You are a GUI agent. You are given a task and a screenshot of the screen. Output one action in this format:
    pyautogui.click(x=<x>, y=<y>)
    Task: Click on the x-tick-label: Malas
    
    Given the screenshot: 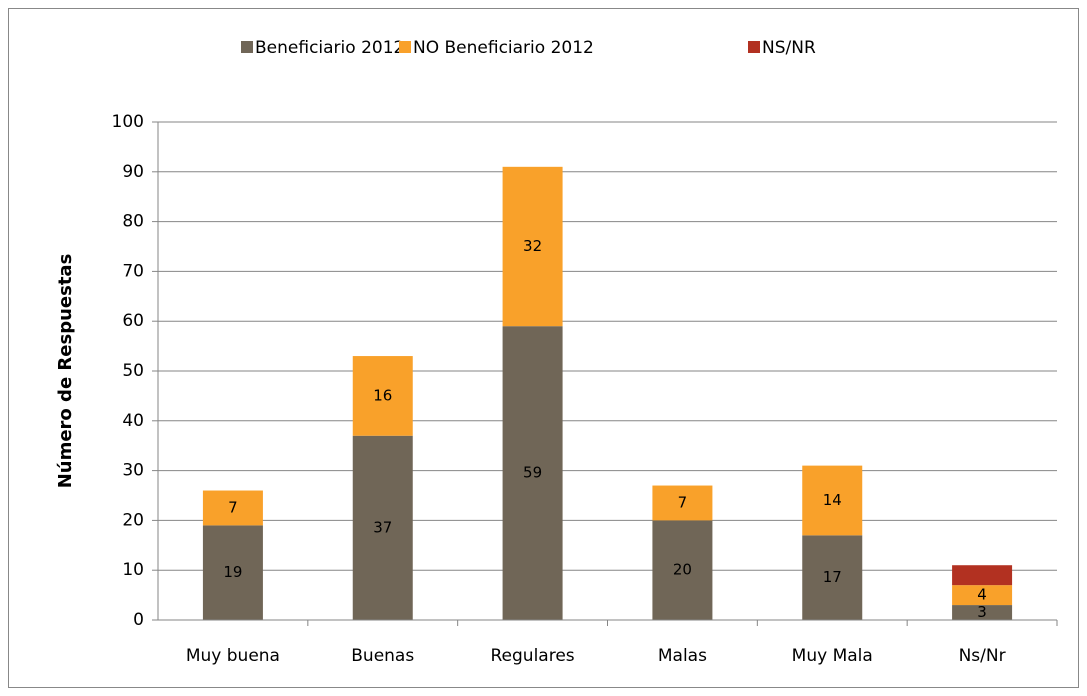 What is the action you would take?
    pyautogui.click(x=682, y=656)
    